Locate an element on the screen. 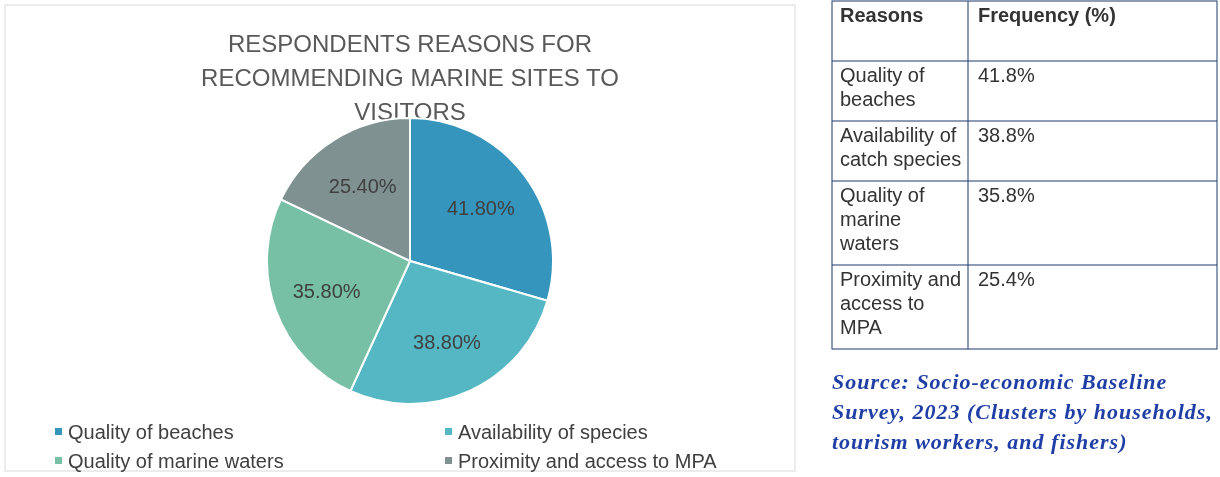 The image size is (1220, 477). data-label: 38.80% is located at coordinates (447, 341).